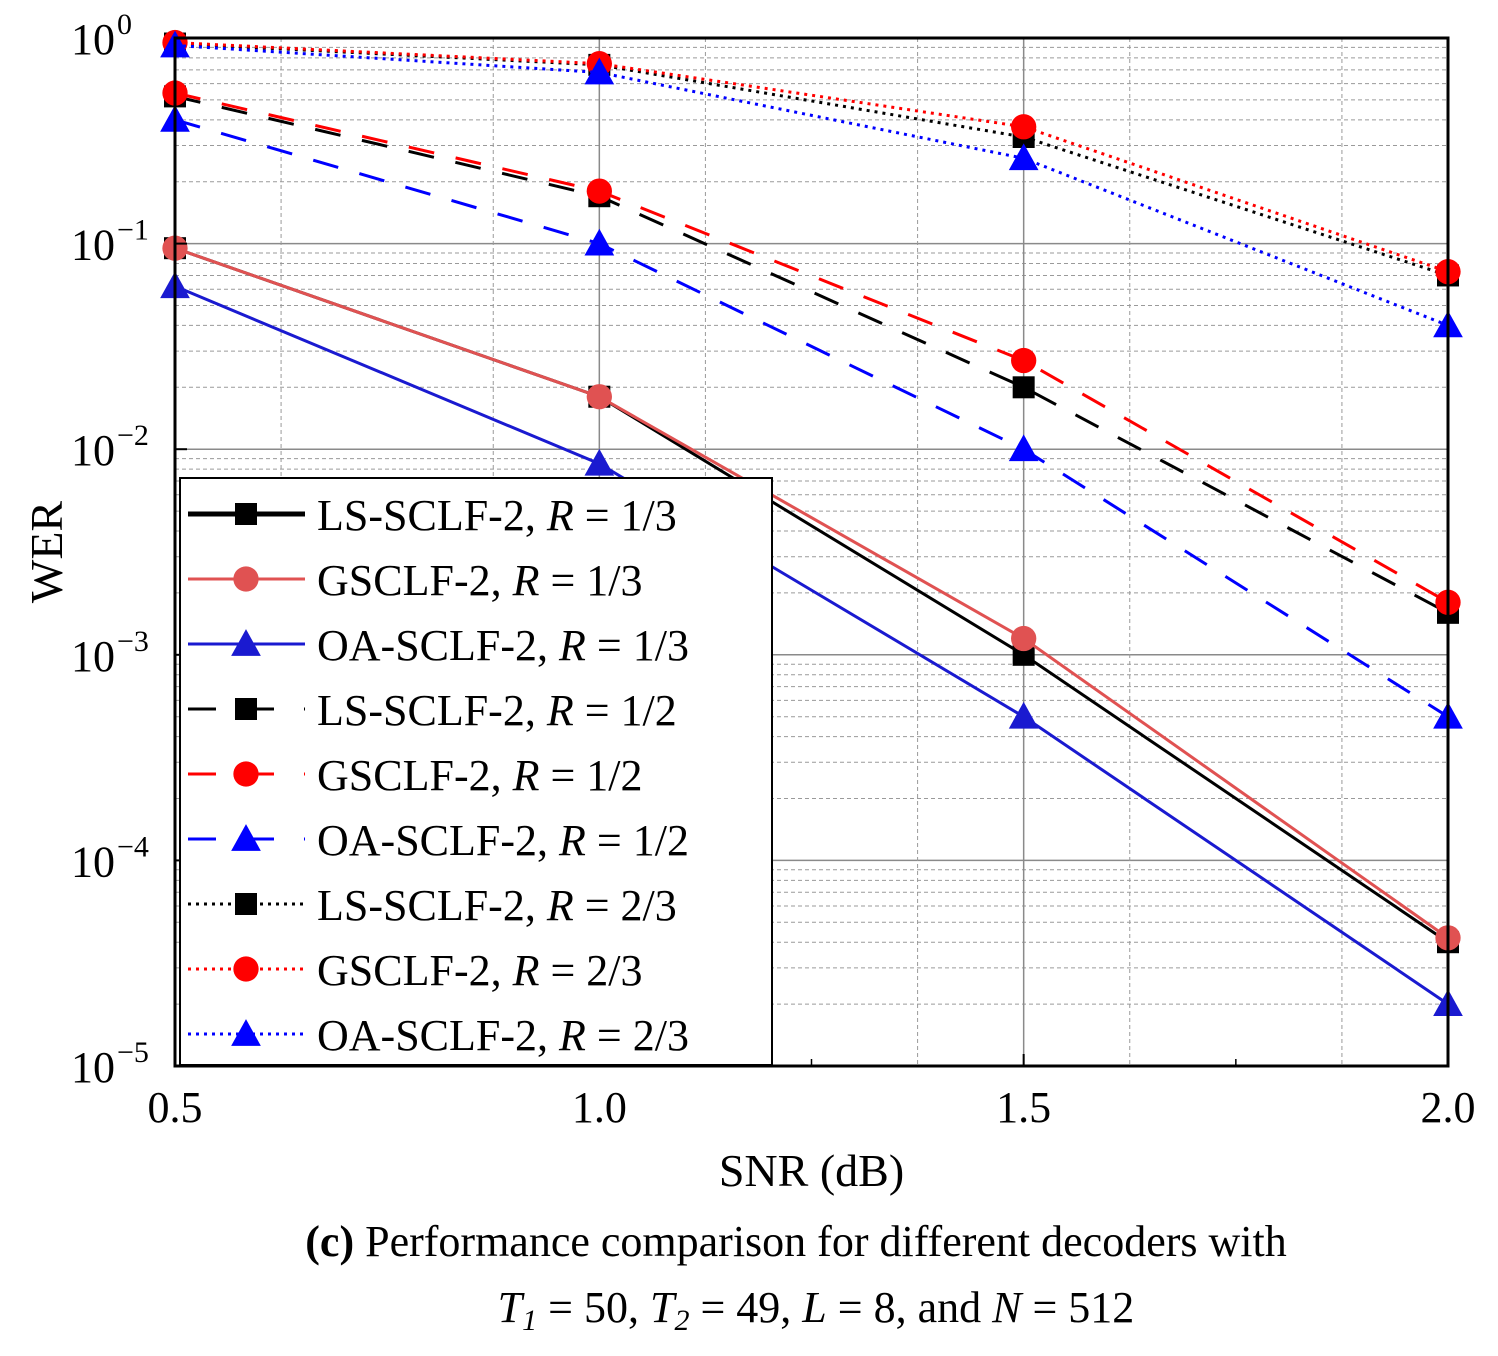  What do you see at coordinates (497, 905) in the screenshot?
I see `legend-label: LS-SCLF-2, R = 2/3` at bounding box center [497, 905].